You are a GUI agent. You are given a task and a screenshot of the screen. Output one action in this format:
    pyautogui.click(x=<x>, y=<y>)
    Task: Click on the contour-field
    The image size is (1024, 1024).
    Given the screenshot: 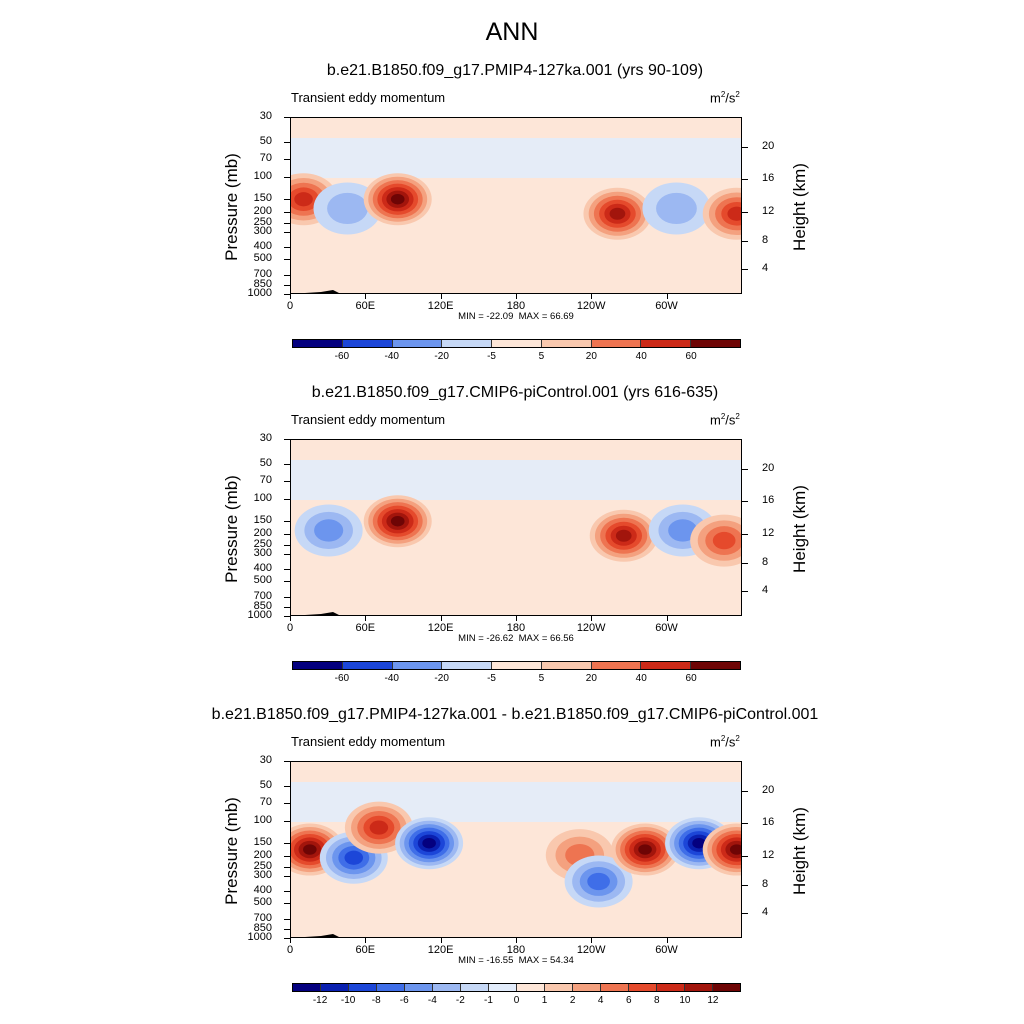 What is the action you would take?
    pyautogui.click(x=516, y=527)
    